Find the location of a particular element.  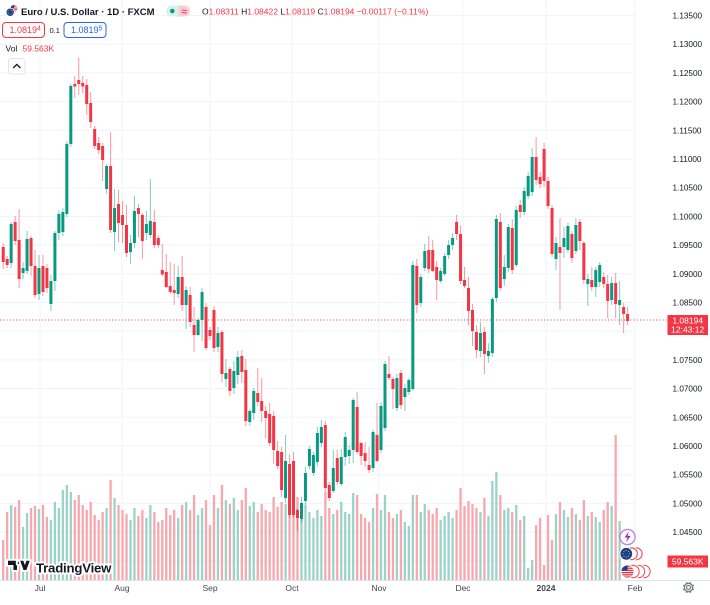

svg-text: Vol is located at coordinates (12, 49).